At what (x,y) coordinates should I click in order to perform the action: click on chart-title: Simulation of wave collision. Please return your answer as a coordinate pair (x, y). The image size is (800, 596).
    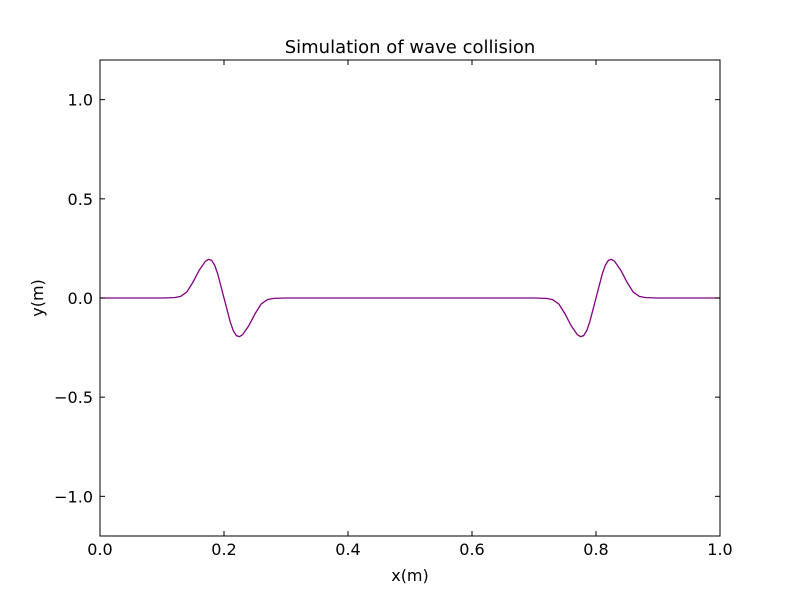
    Looking at the image, I should click on (410, 47).